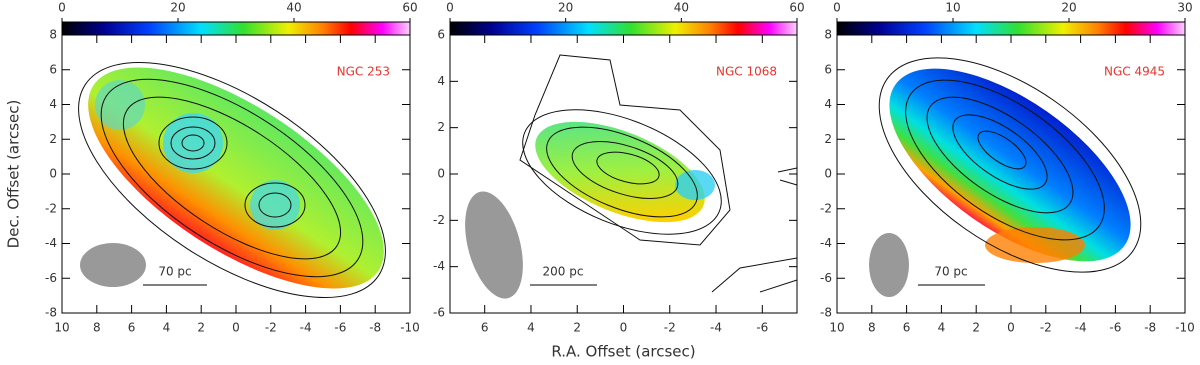 This screenshot has height=365, width=1200. Describe the element at coordinates (363, 72) in the screenshot. I see `galaxy-label: NGC 253` at that location.